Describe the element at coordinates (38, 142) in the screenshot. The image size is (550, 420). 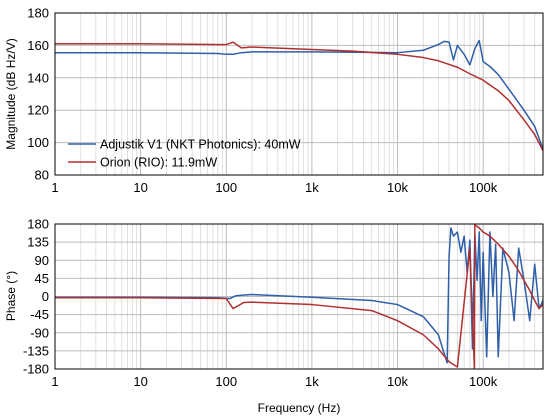
I see `mag-y-tick-label: 100` at that location.